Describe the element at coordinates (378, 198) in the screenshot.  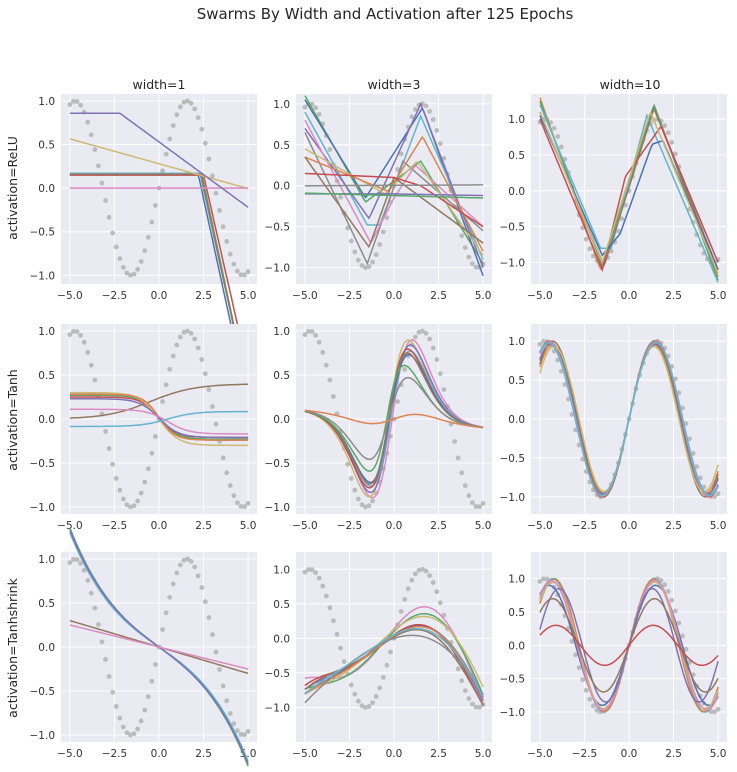
I see `panel-0-1: −5.0 −2.5 0.0 2.5 5.0 −1.0 −0.5 0.0 0.5 1.0` at that location.